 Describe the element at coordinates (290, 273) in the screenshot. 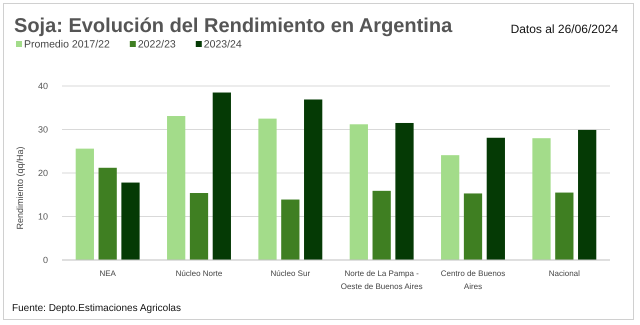

I see `x-tick-label: Núcleo Sur` at that location.